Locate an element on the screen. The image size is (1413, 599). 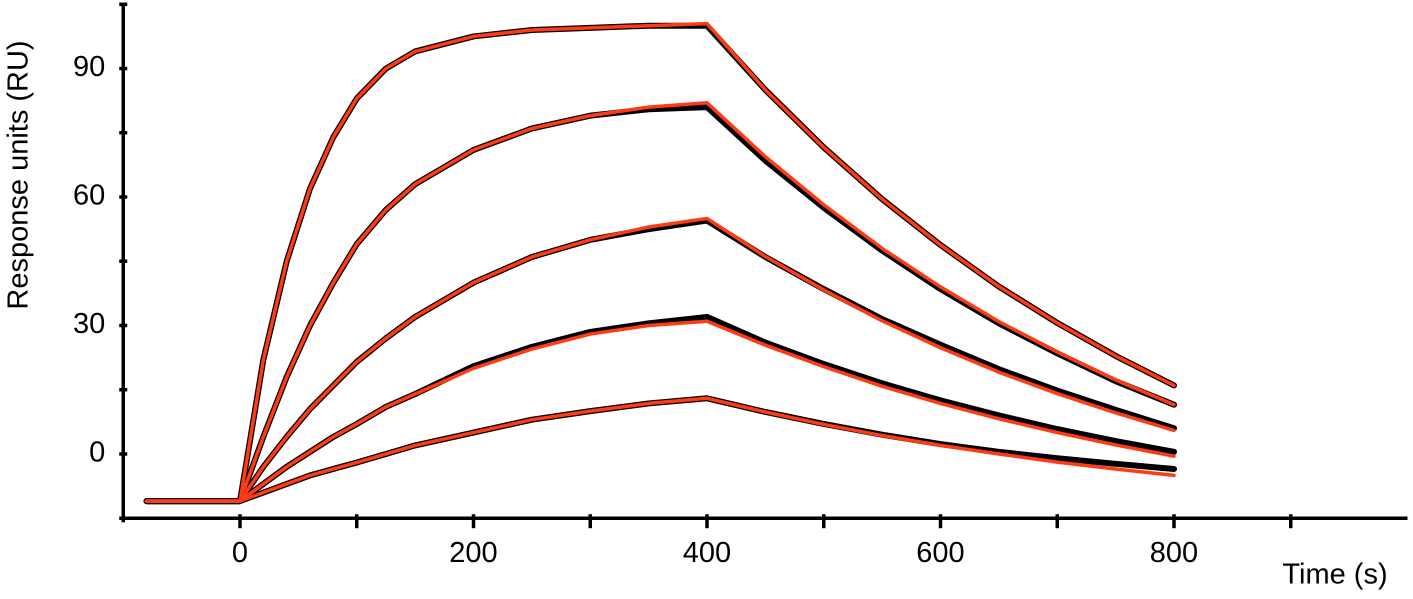
x-tick-label: 600 is located at coordinates (940, 553).